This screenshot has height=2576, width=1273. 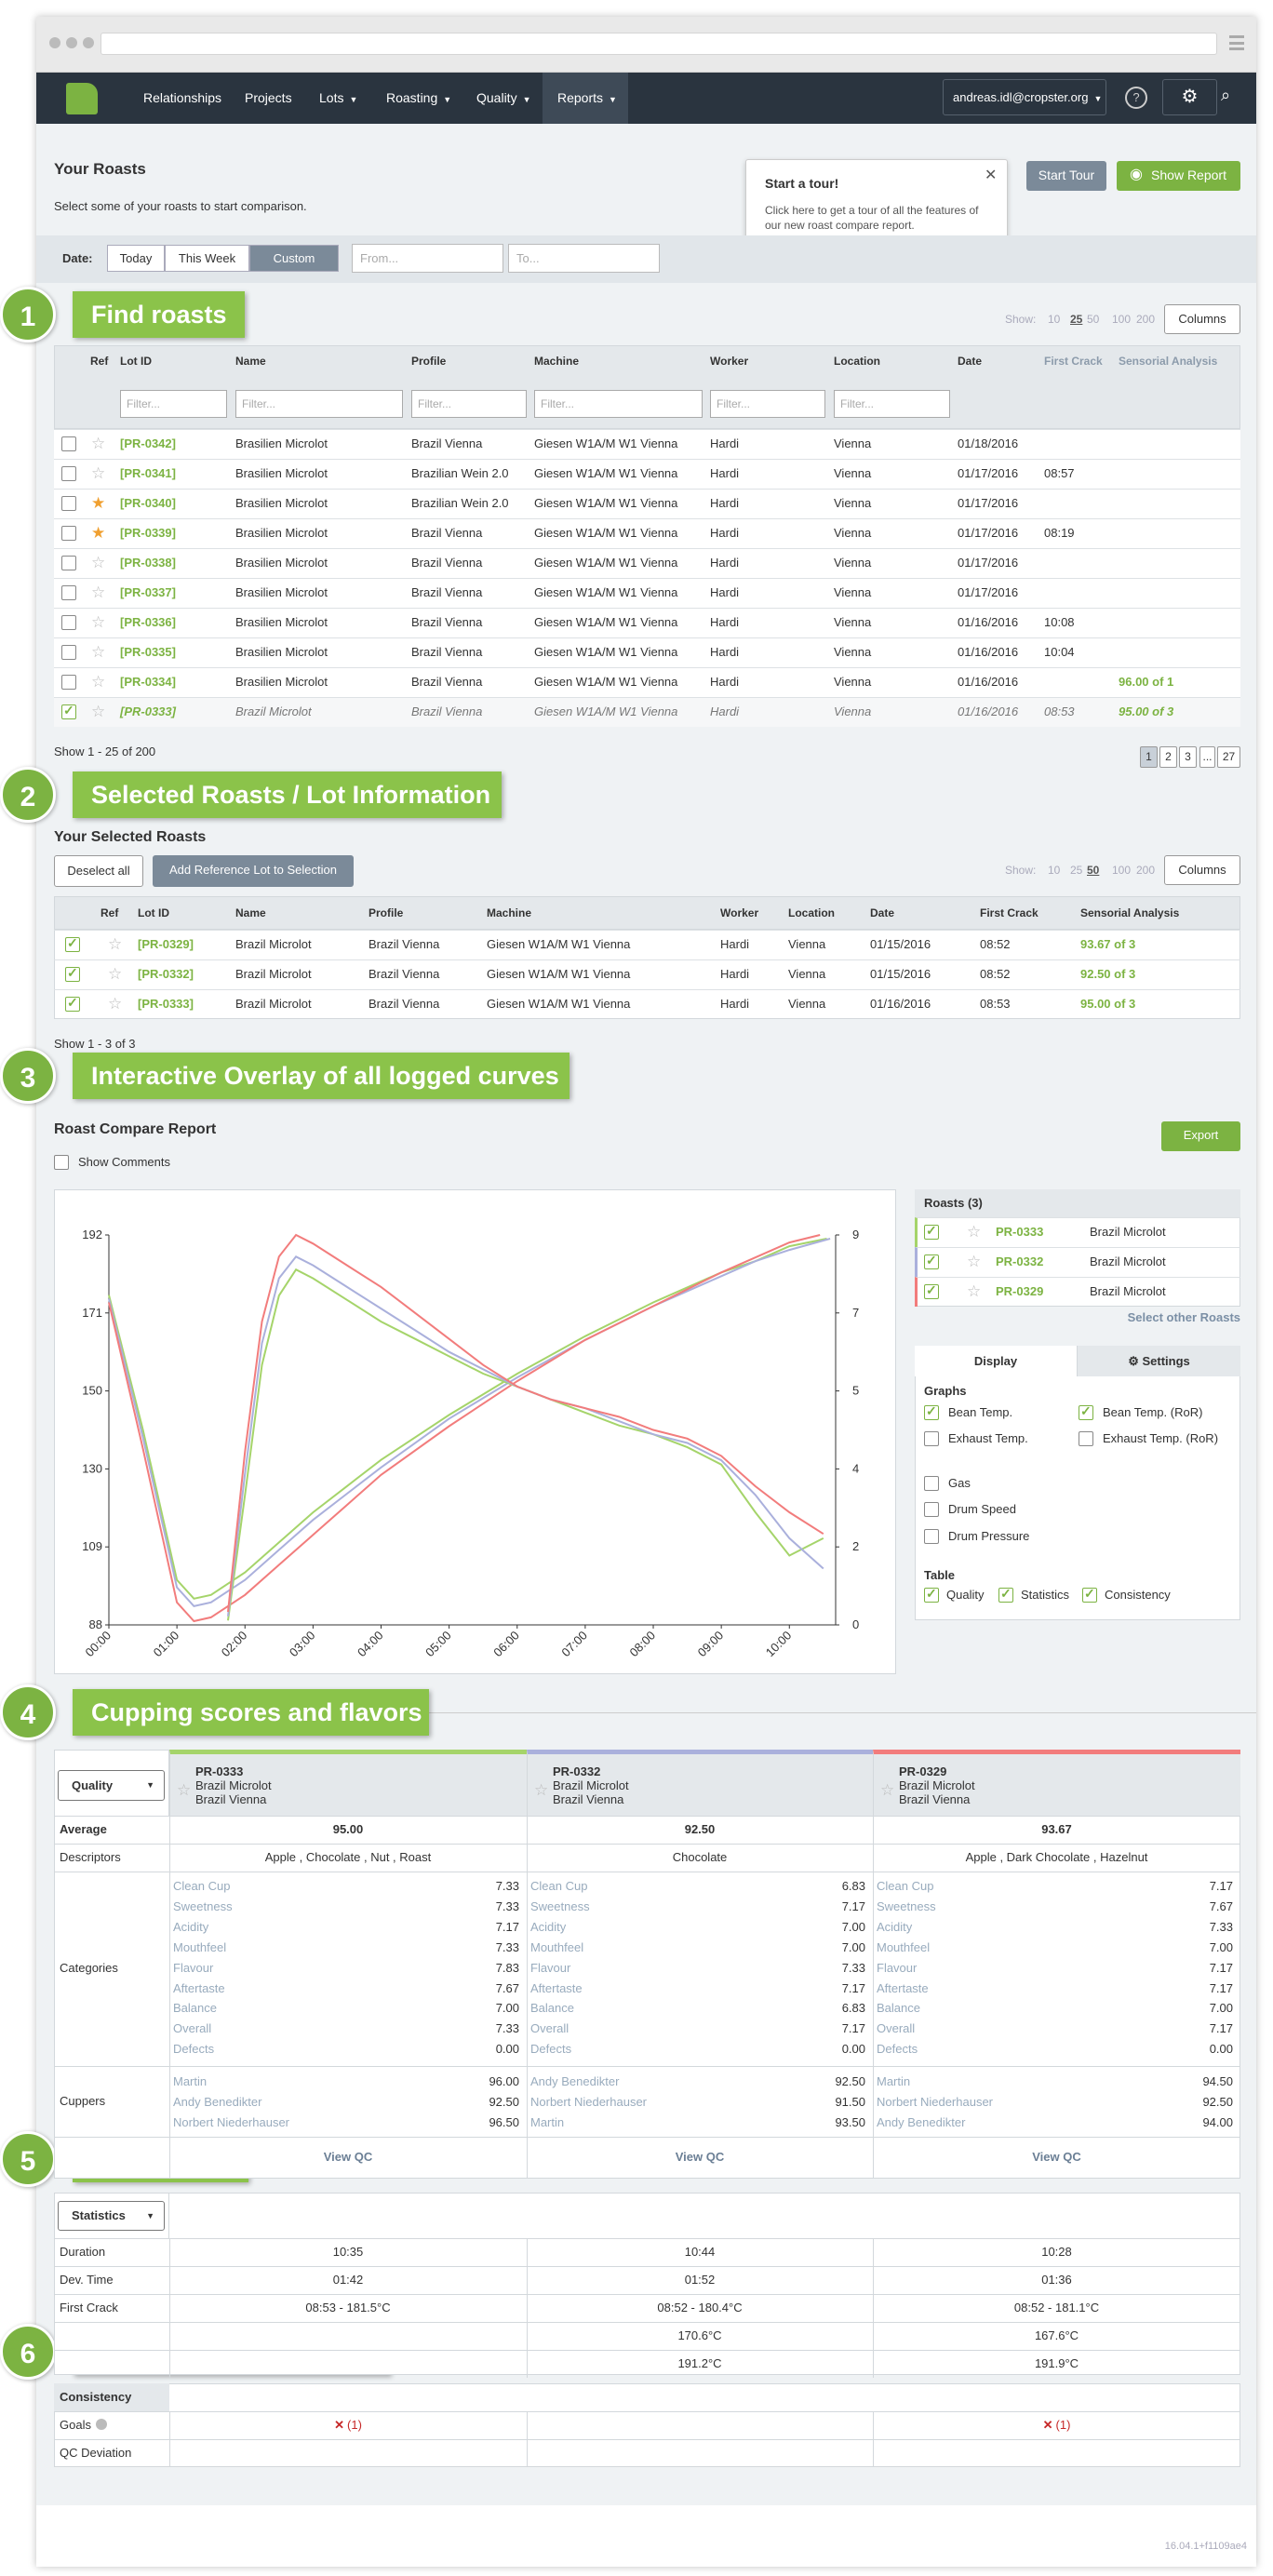 I want to click on lot-id-link: [PR-0341], so click(x=148, y=473).